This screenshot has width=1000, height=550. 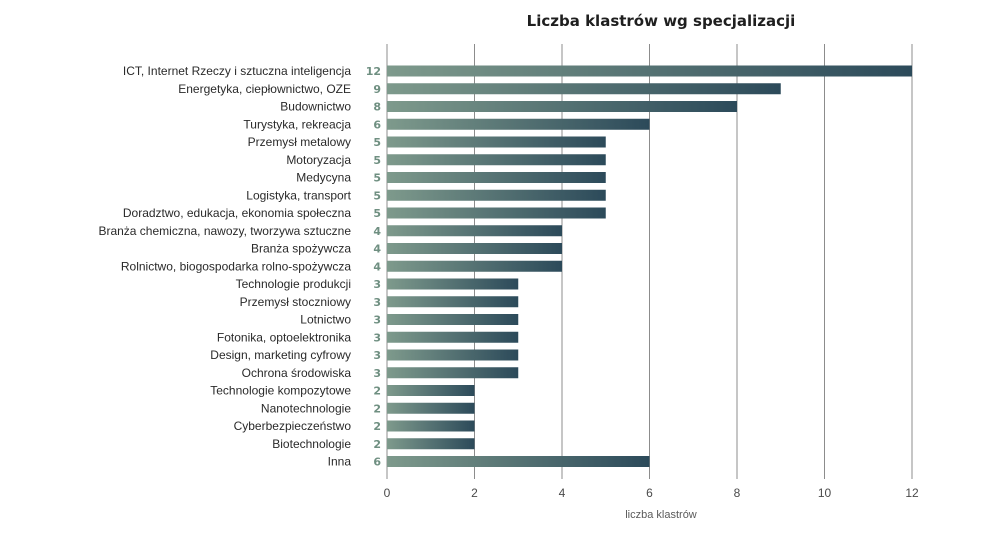 What do you see at coordinates (318, 160) in the screenshot?
I see `category-label: Motoryzacja` at bounding box center [318, 160].